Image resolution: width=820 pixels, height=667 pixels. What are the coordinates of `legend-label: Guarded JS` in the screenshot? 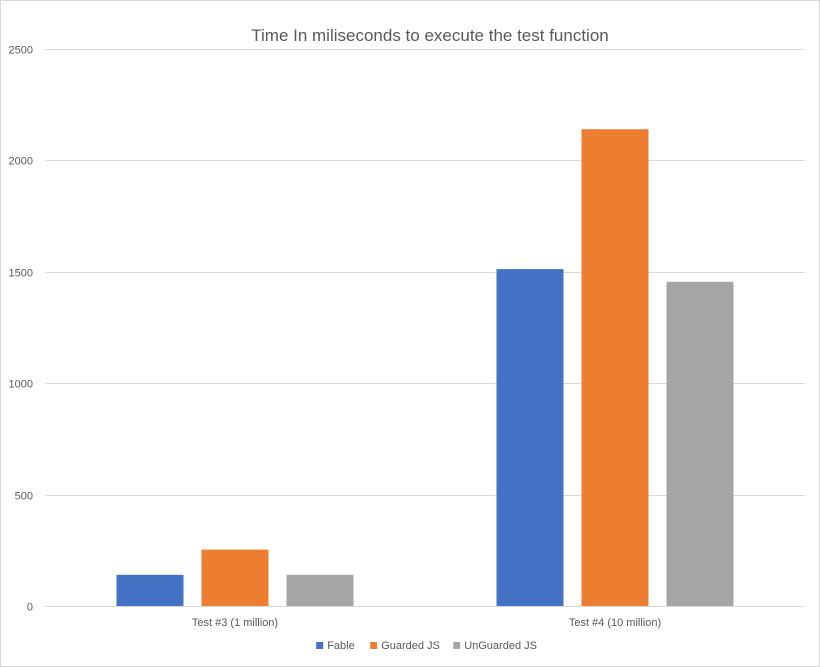 It's located at (410, 646).